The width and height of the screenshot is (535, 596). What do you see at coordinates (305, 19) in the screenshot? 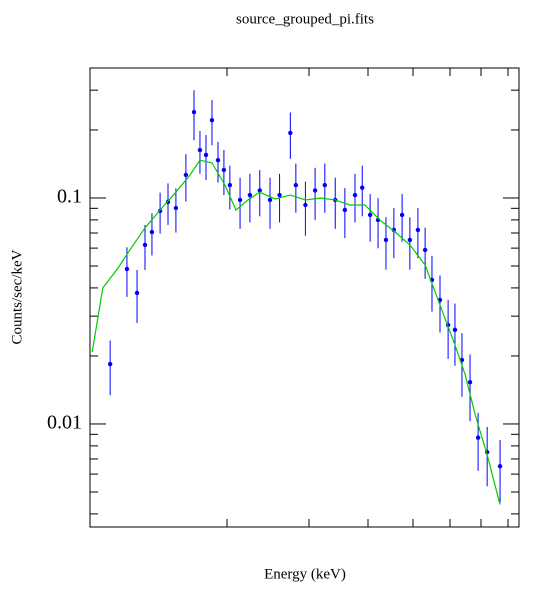
I see `chart-title: source_grouped_pi.fits` at bounding box center [305, 19].